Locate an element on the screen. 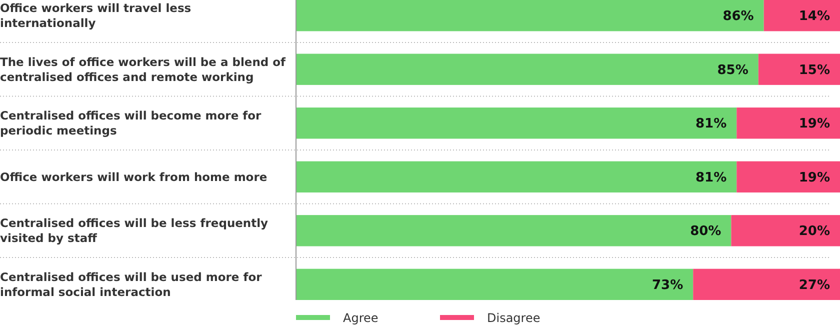 The height and width of the screenshot is (326, 840). y-tick-label: Centralised offices will be less frequently visited by staff is located at coordinates (134, 231).